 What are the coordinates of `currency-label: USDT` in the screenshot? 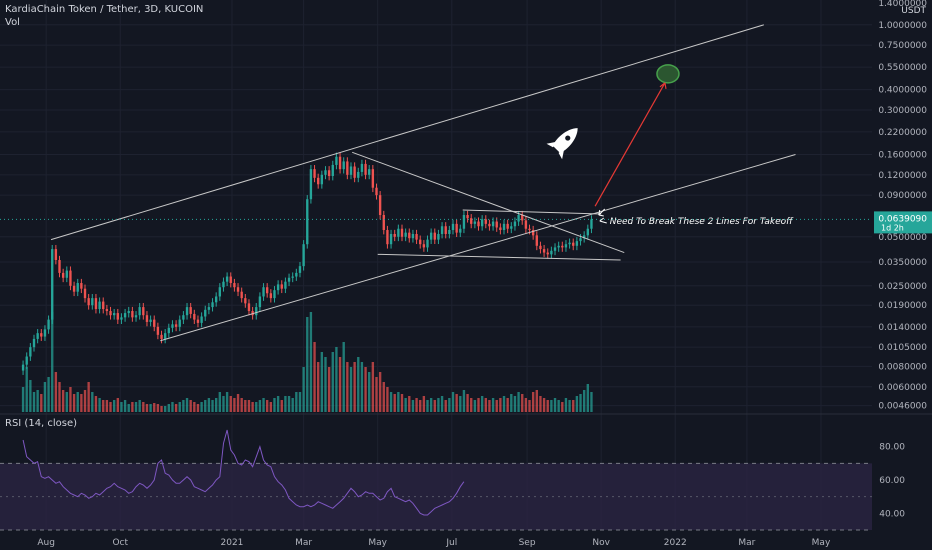 It's located at (913, 11).